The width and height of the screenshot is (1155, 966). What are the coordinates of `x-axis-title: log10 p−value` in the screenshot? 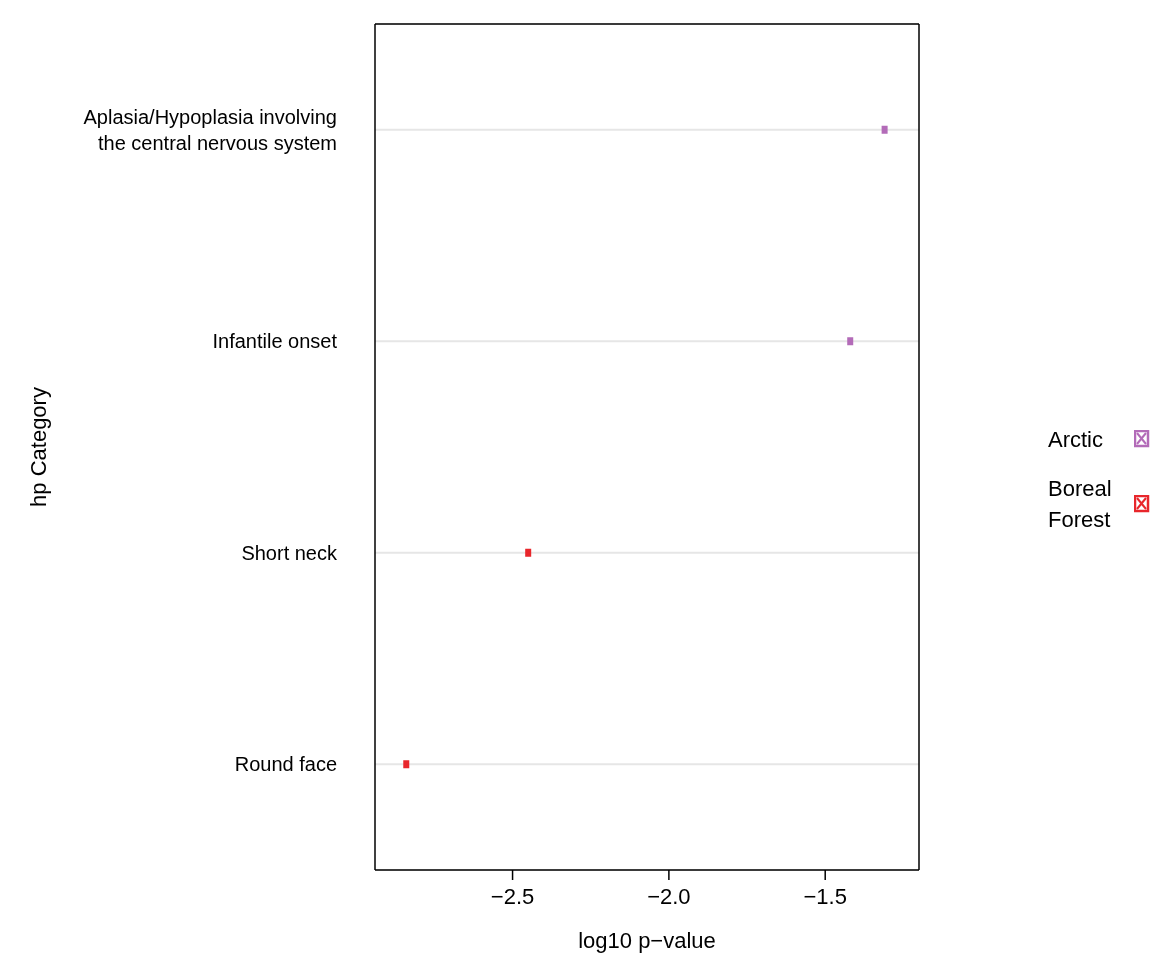 It's located at (647, 940).